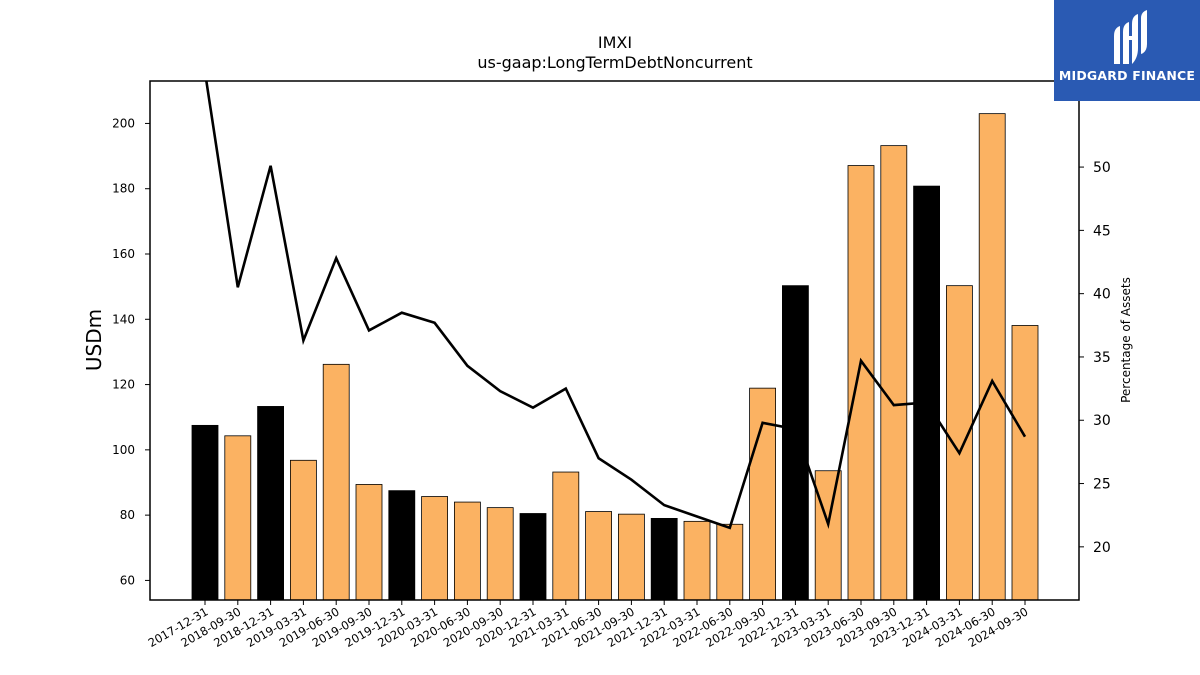 The image size is (1200, 675). I want to click on y-tick-label: 60, so click(127, 580).